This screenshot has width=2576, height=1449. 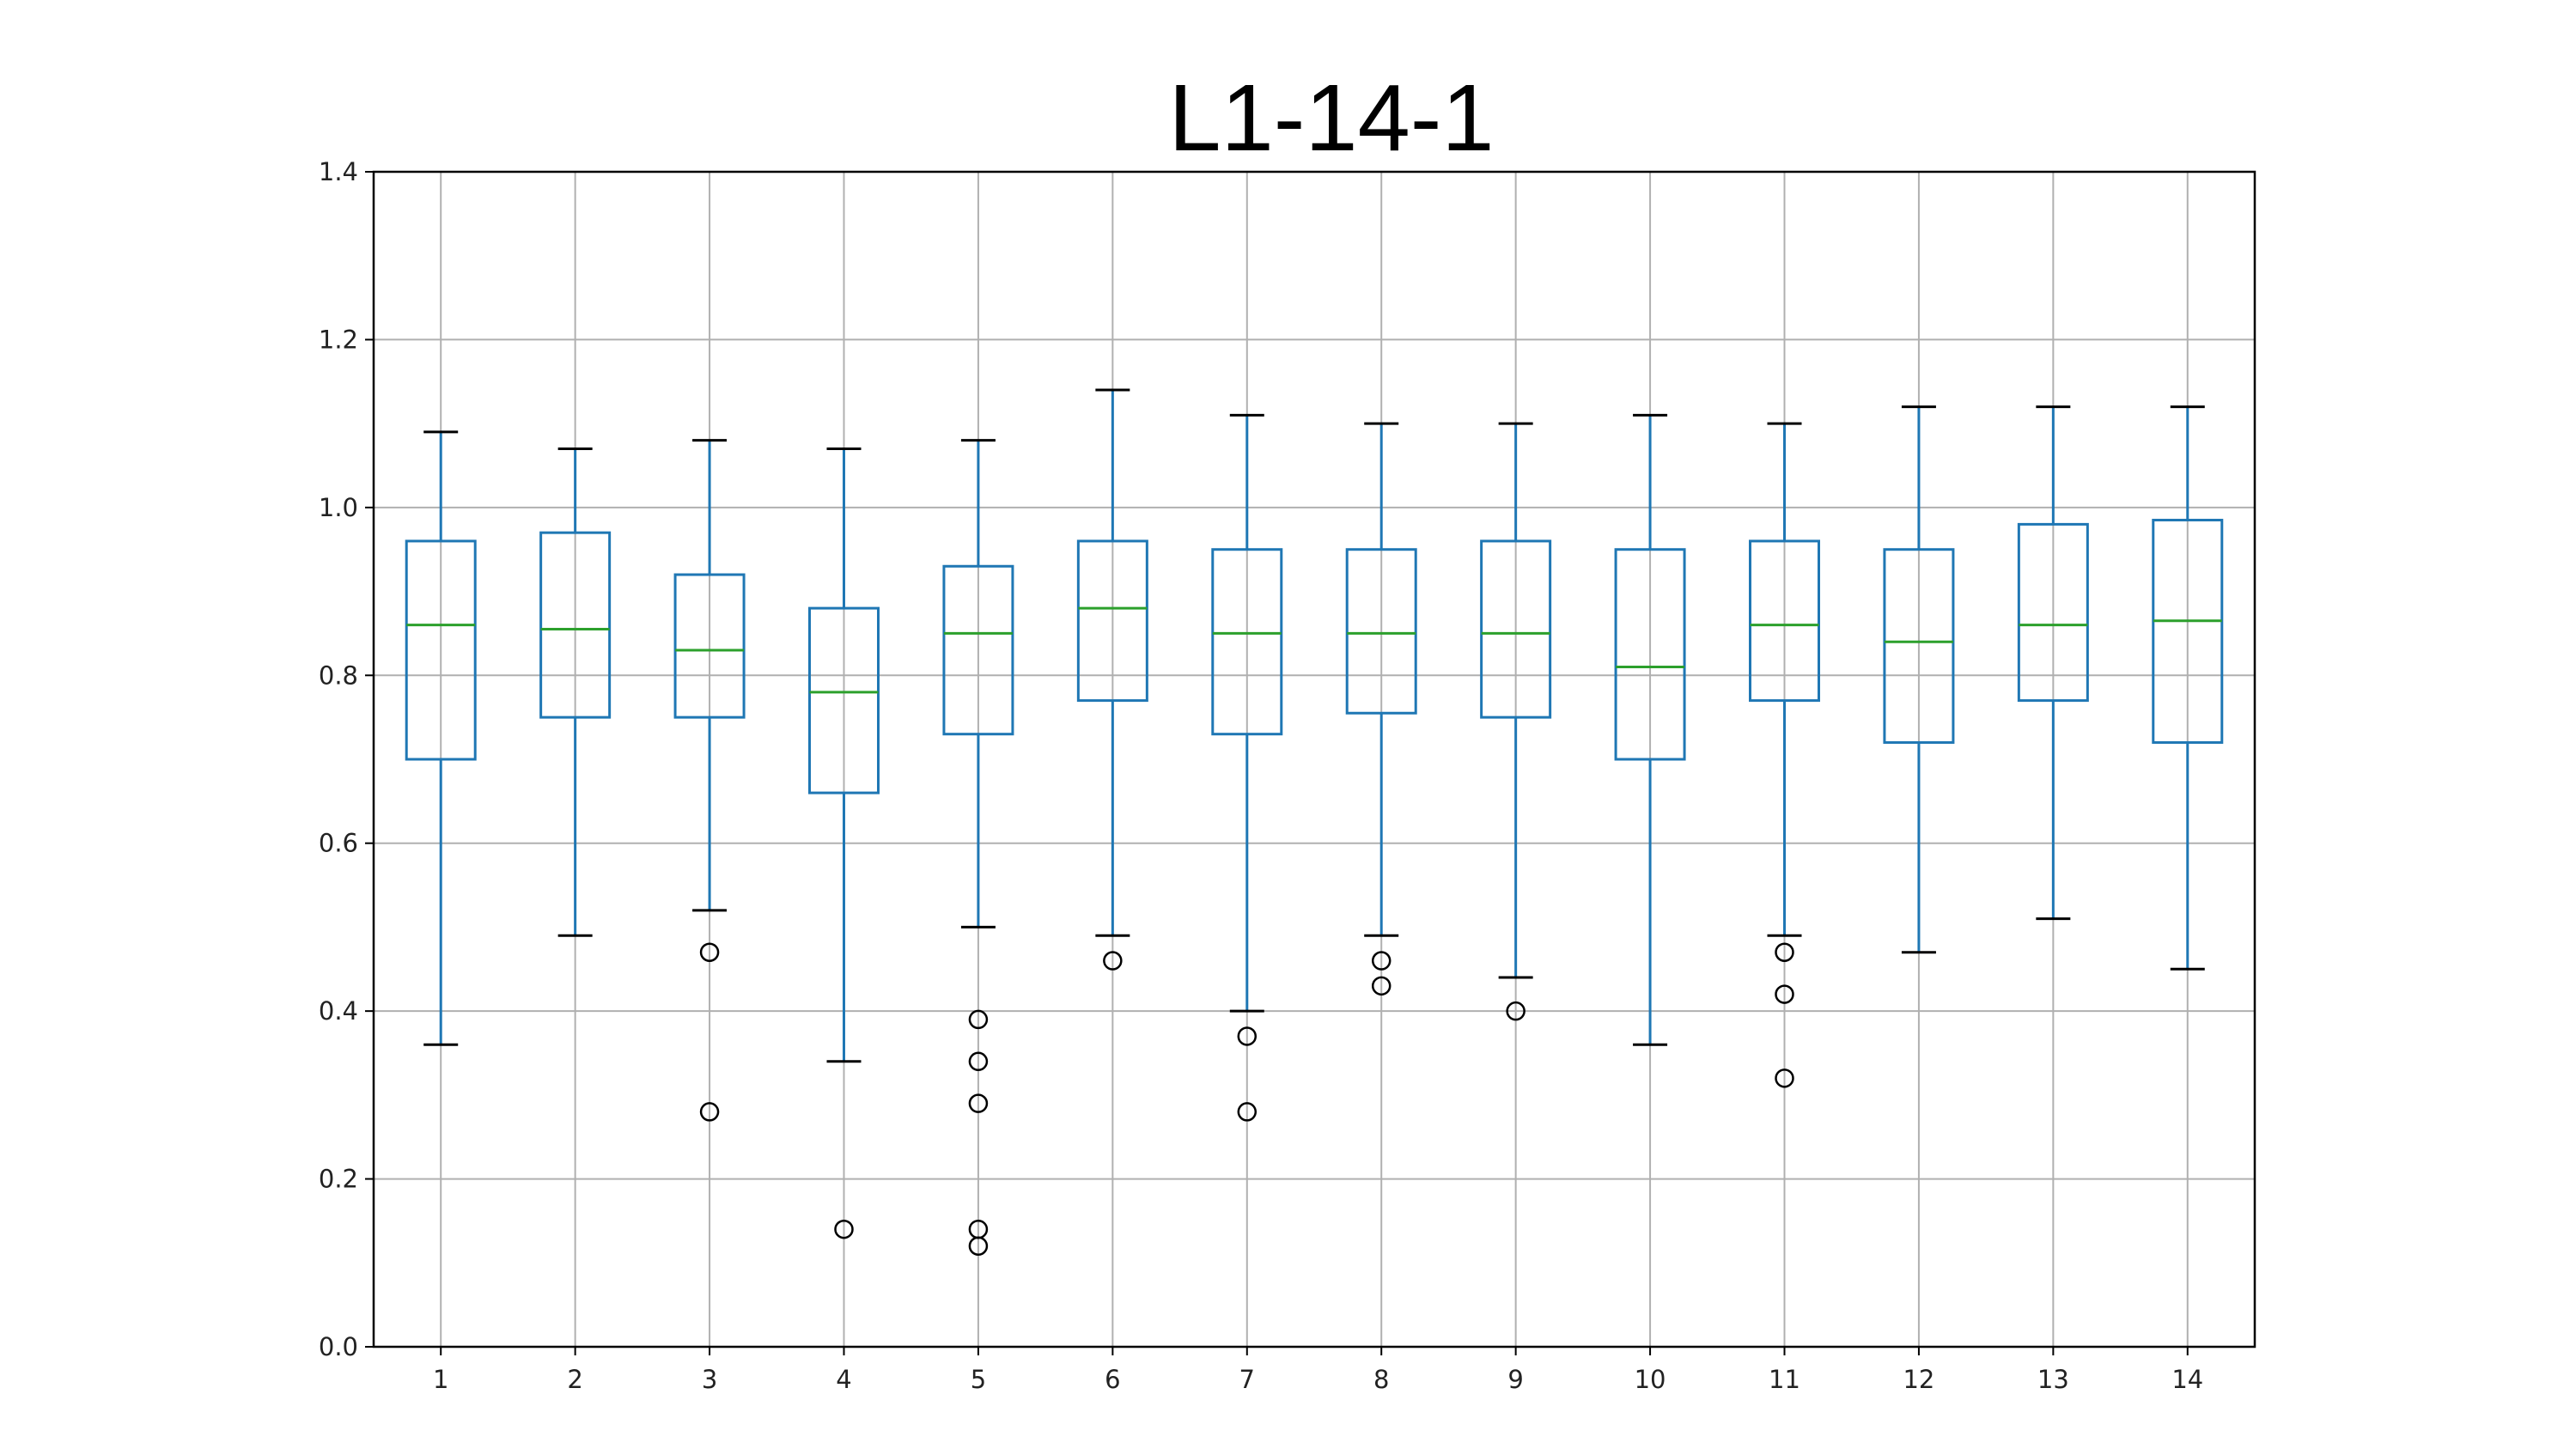 I want to click on x-tick-label: 12, so click(x=1918, y=1379).